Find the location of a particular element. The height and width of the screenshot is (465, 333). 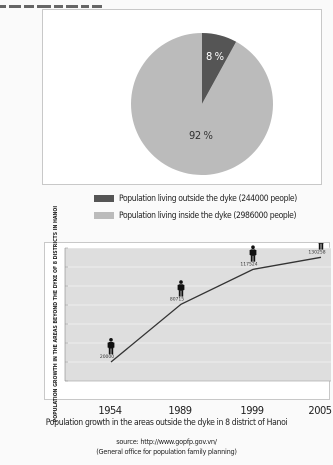

data-label: 117524 is located at coordinates (248, 264).